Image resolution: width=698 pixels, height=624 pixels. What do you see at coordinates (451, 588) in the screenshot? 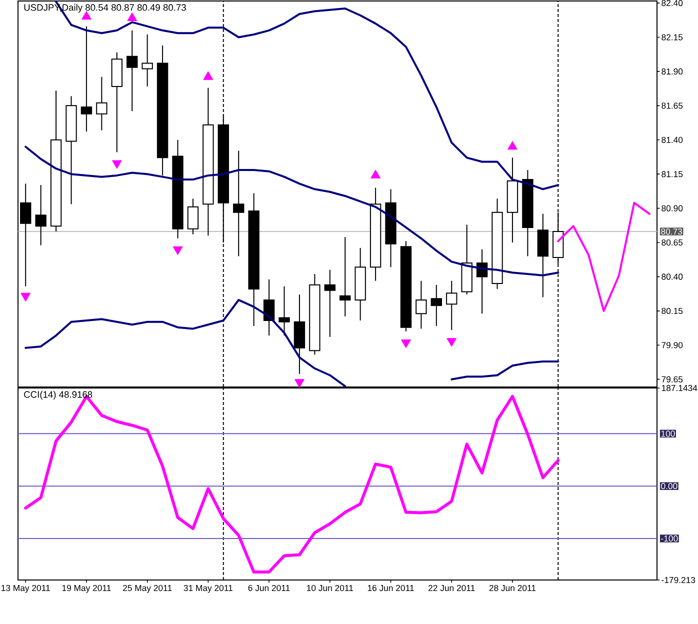
I see `x-tick-label: 22 Jun 2011` at bounding box center [451, 588].